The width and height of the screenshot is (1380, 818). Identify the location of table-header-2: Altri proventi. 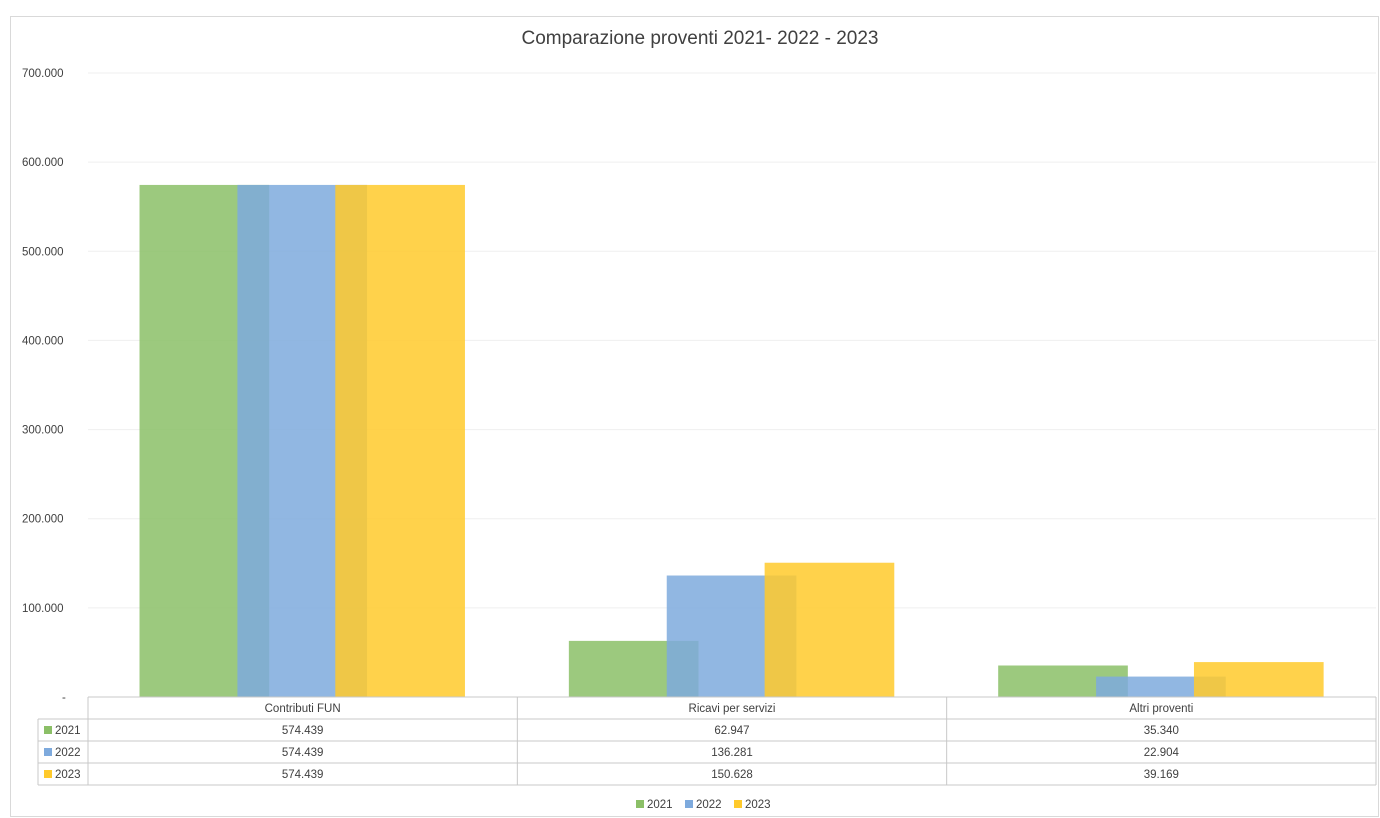
(1161, 709).